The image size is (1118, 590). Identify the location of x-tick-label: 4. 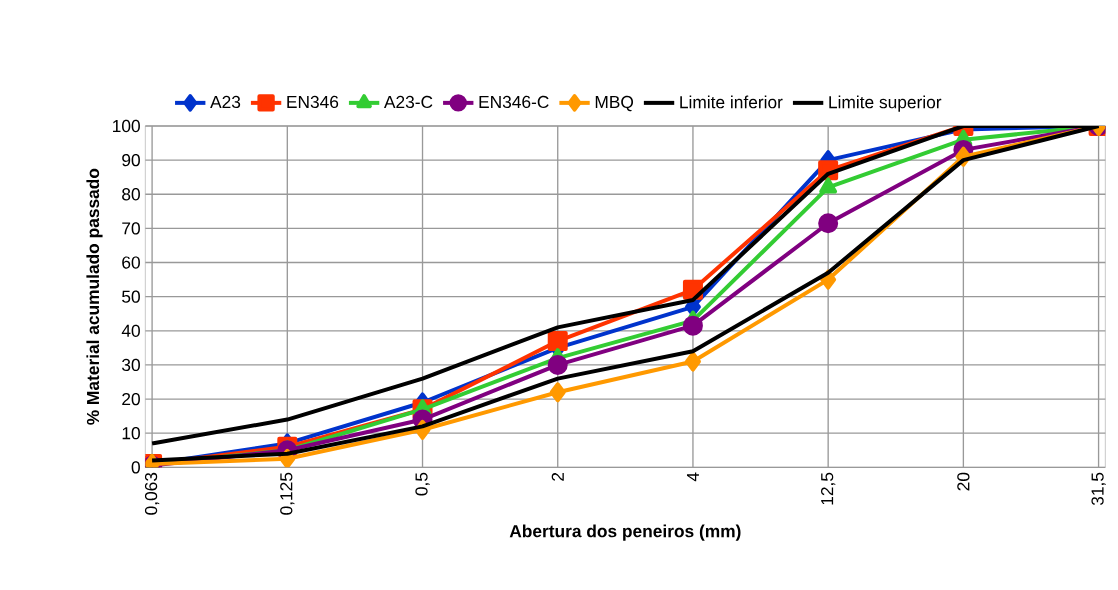
(692, 477).